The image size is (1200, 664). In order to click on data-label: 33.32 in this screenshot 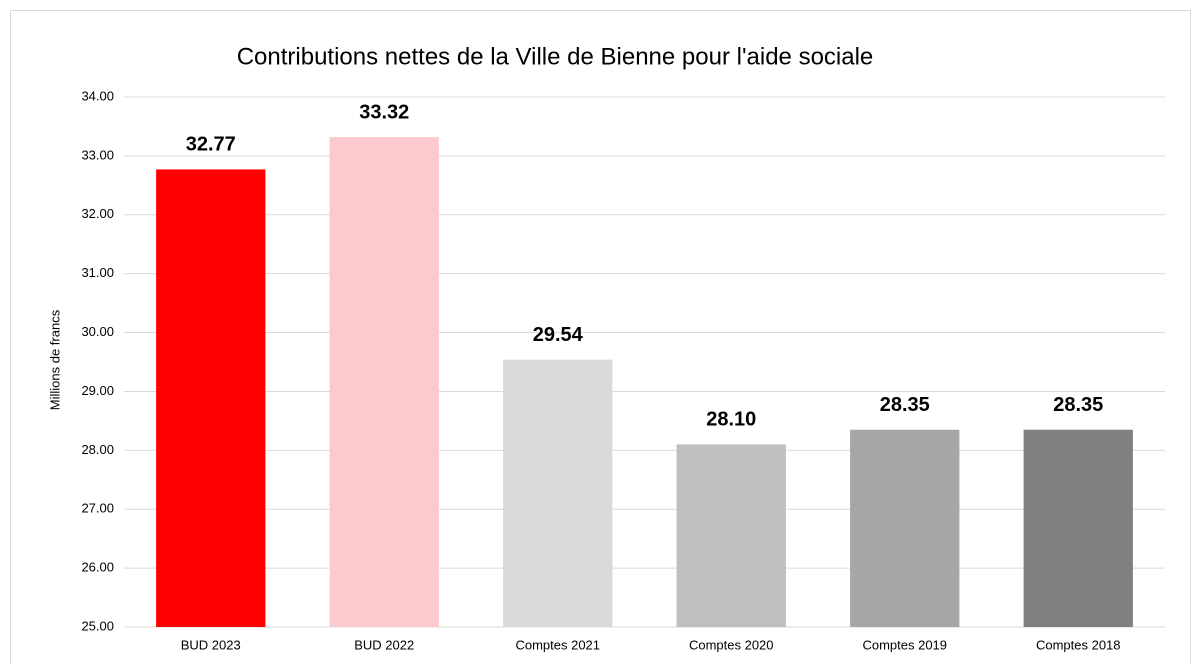, I will do `click(384, 112)`.